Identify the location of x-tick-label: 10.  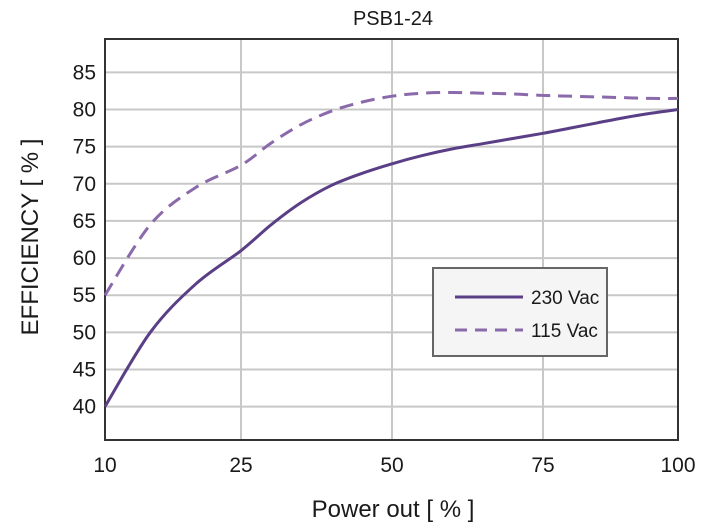
(104, 465).